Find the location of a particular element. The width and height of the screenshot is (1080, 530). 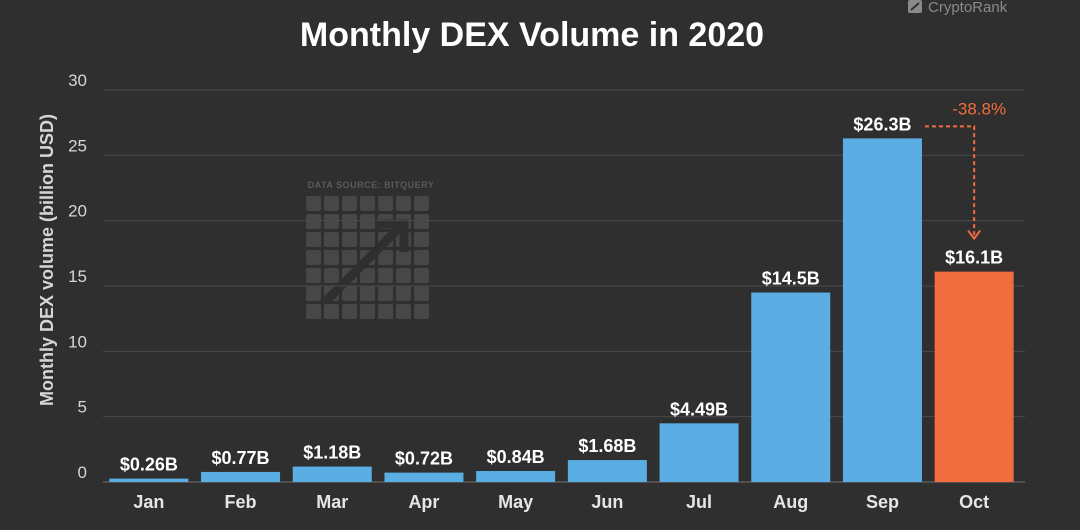

bar-apr is located at coordinates (424, 477).